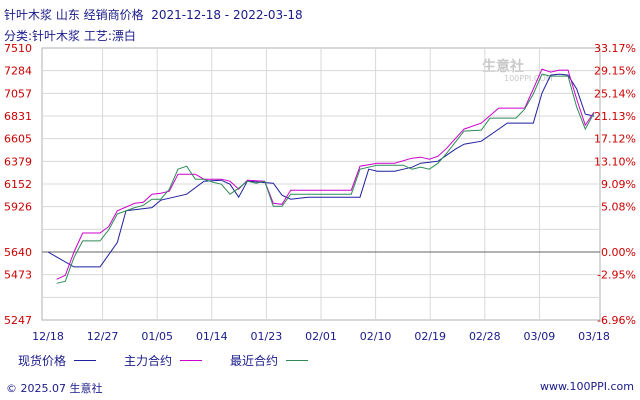 The width and height of the screenshot is (640, 400). What do you see at coordinates (254, 361) in the screenshot?
I see `legend-label-recent: 最近合约` at bounding box center [254, 361].